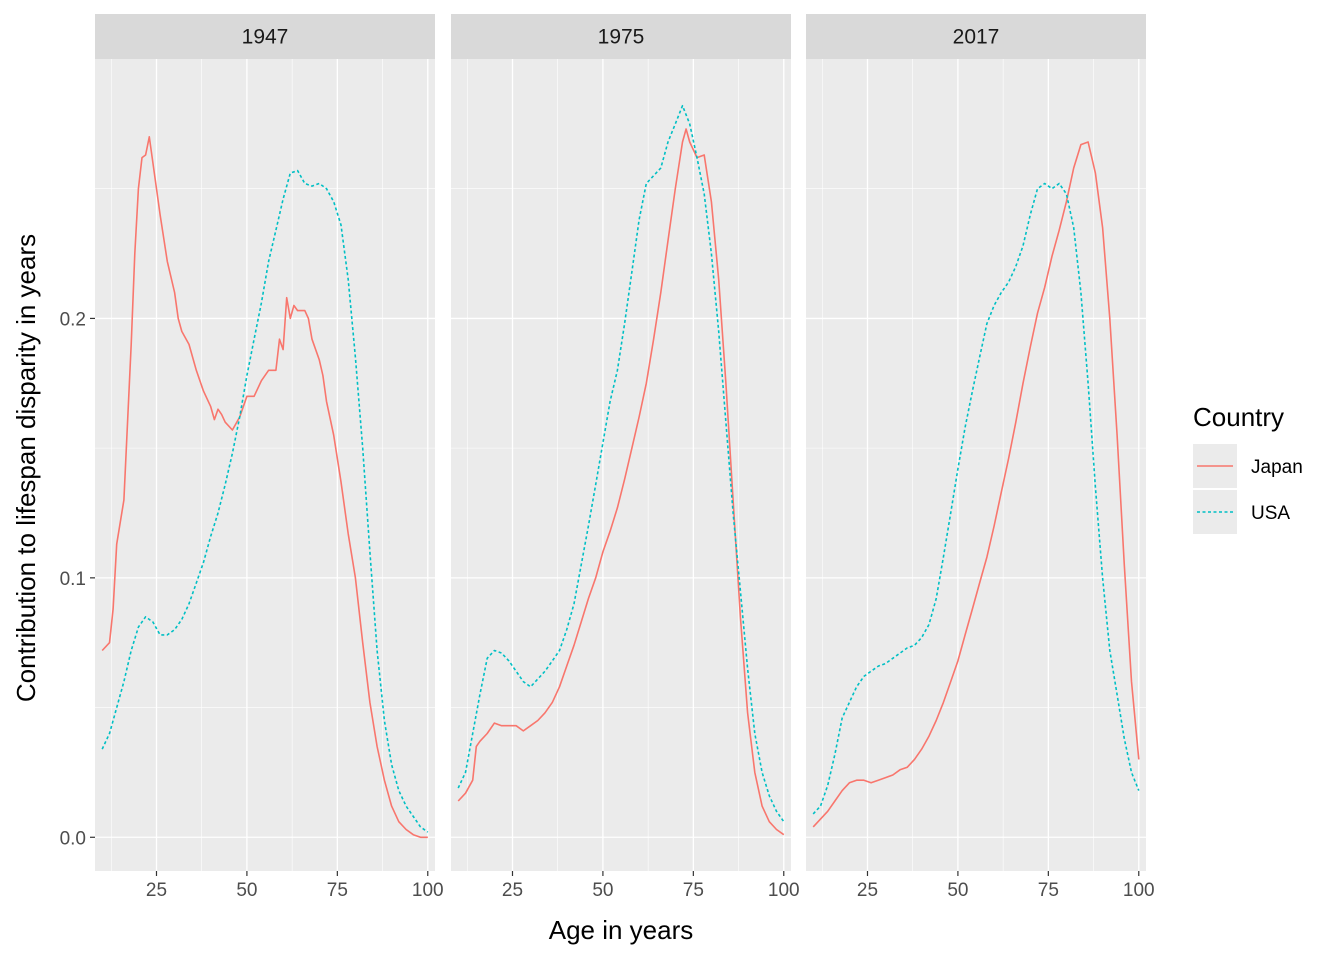  What do you see at coordinates (1238, 417) in the screenshot?
I see `legend-title: Country` at bounding box center [1238, 417].